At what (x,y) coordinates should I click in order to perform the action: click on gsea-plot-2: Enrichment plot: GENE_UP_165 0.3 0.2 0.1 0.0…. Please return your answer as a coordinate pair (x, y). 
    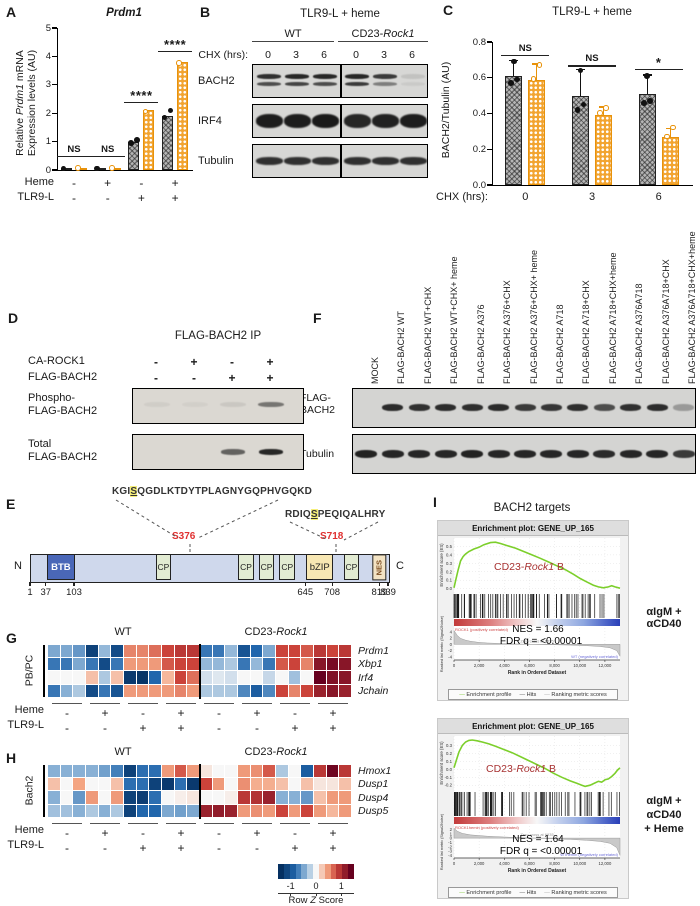
    Looking at the image, I should click on (533, 808).